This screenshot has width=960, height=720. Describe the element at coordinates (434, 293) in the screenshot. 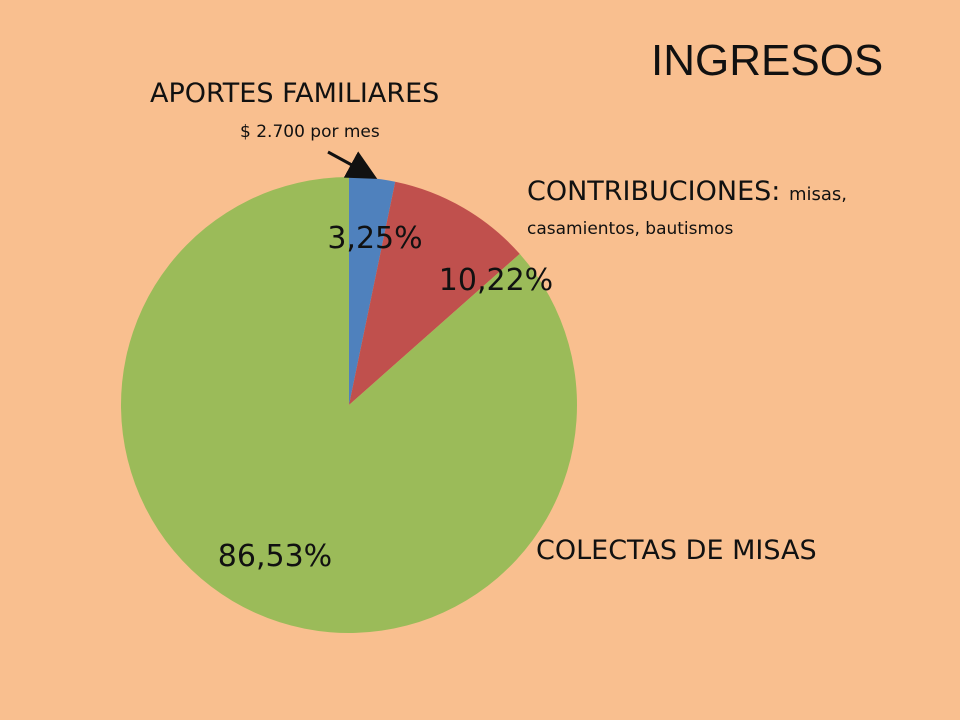

I see `slice-contribuciones` at that location.